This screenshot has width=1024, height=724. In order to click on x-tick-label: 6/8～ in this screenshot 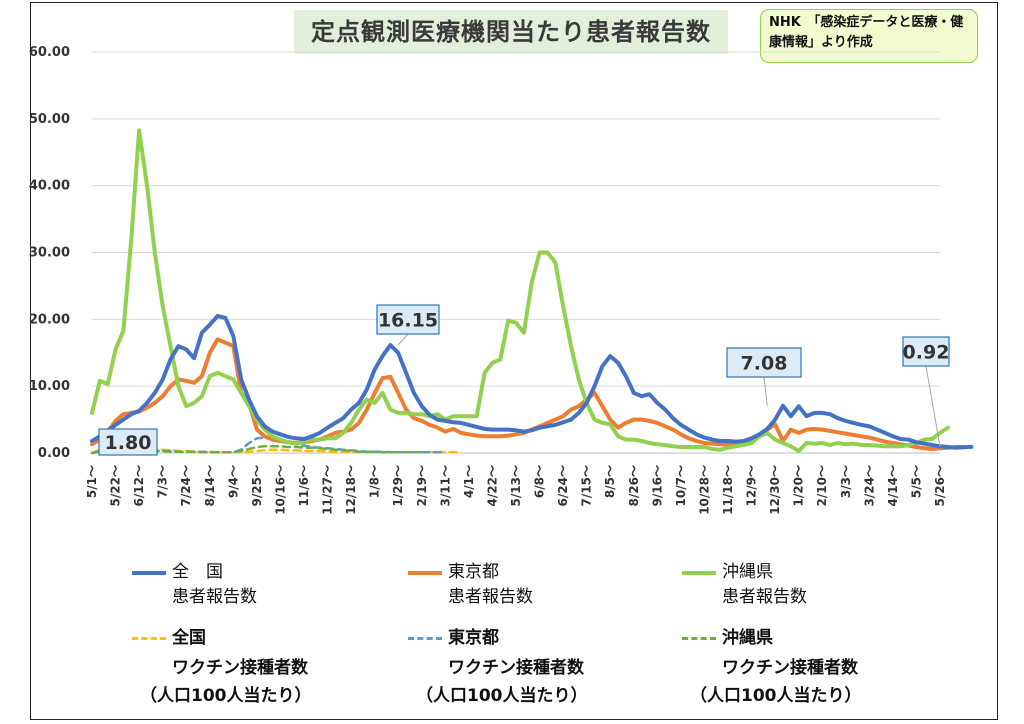, I will do `click(540, 481)`.